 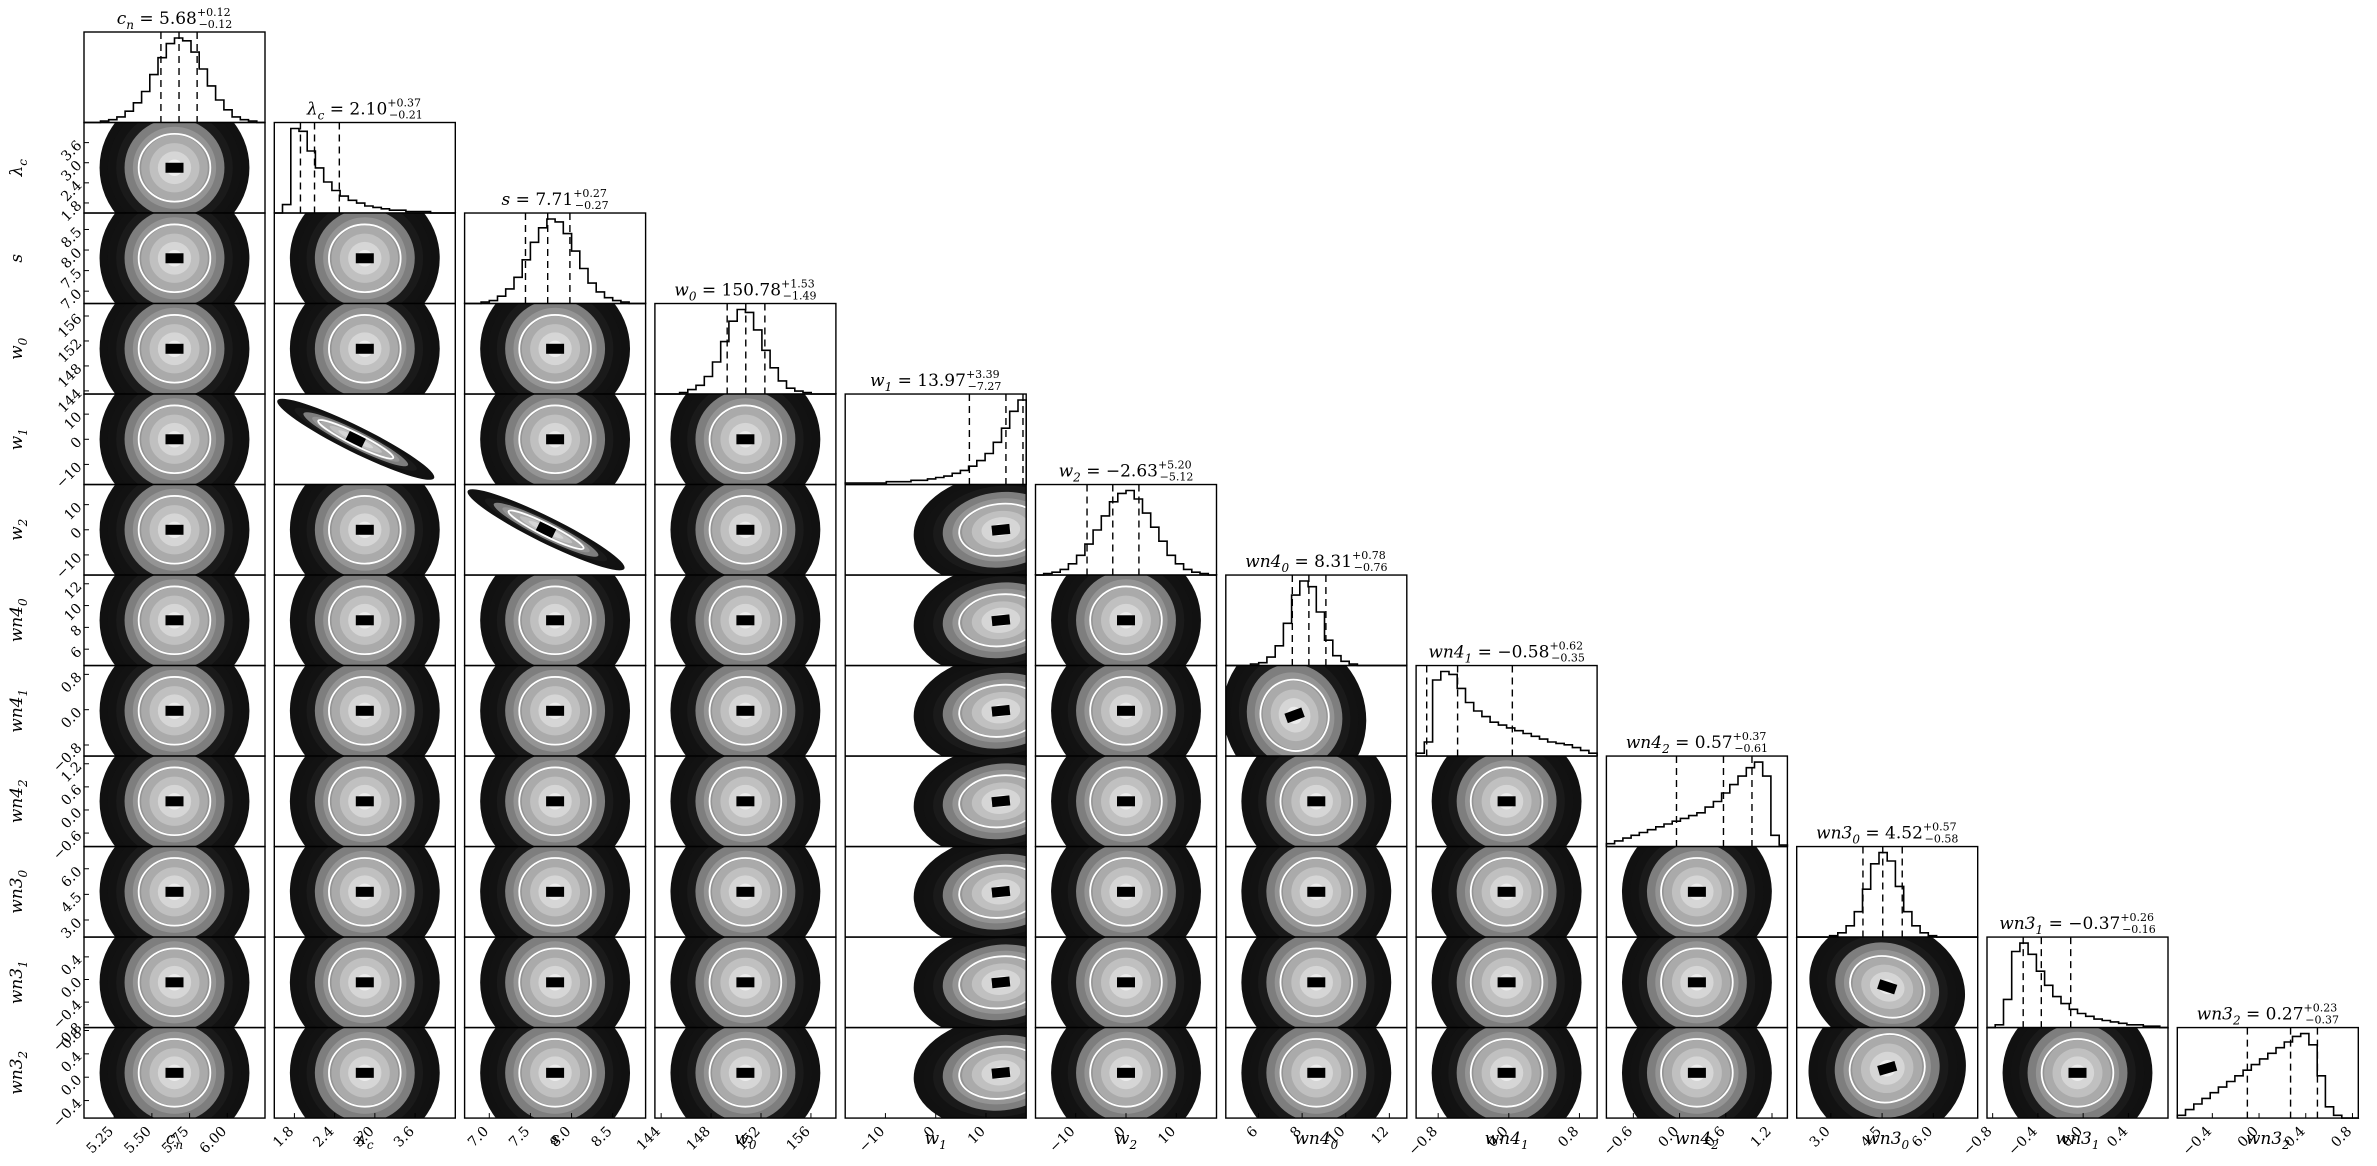 What do you see at coordinates (174, 80) in the screenshot?
I see `histogram-c_n` at bounding box center [174, 80].